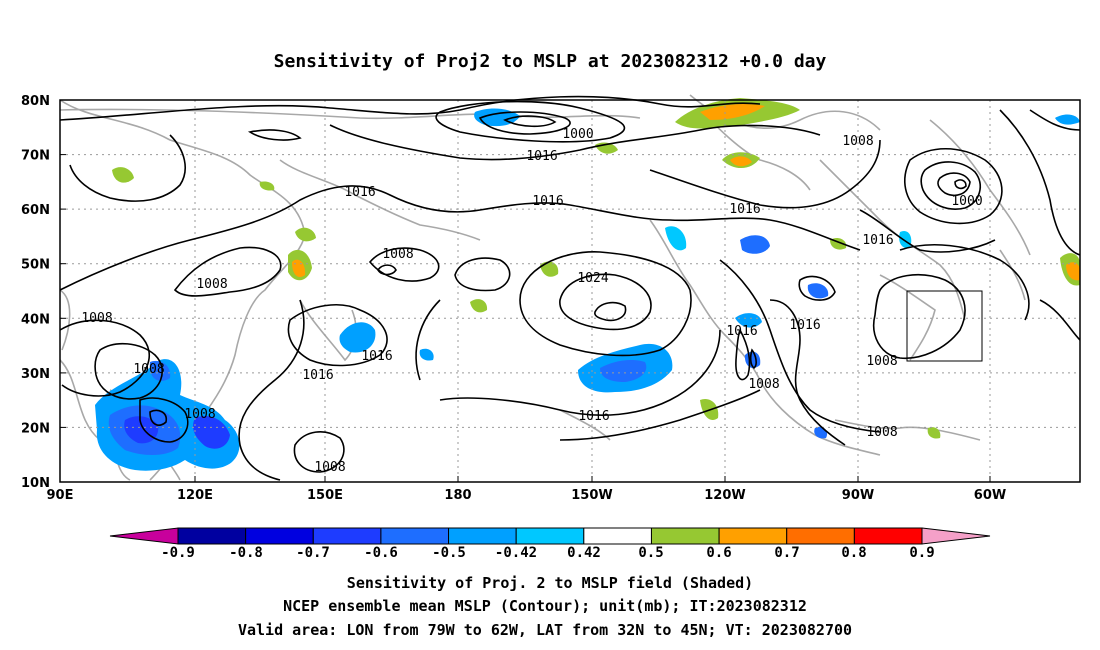  What do you see at coordinates (60, 495) in the screenshot?
I see `lon-label: 90E` at bounding box center [60, 495].